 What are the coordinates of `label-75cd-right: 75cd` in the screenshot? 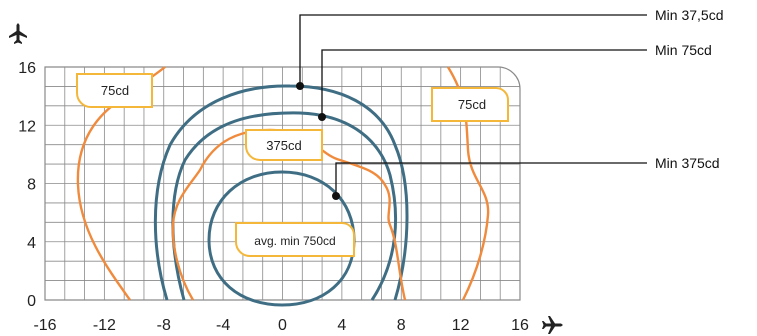 It's located at (472, 104).